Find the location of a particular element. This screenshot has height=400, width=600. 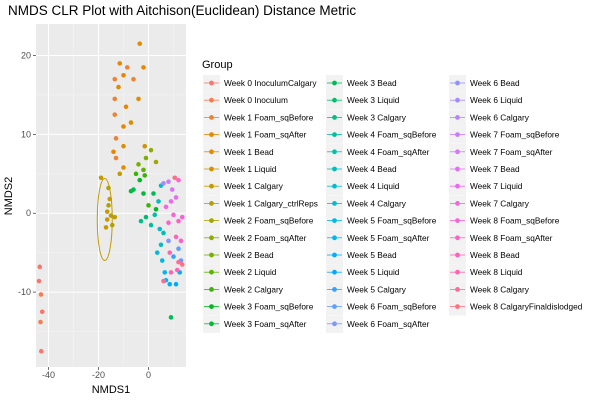

legend-entry-label: Week 5 Calgary is located at coordinates (377, 289).